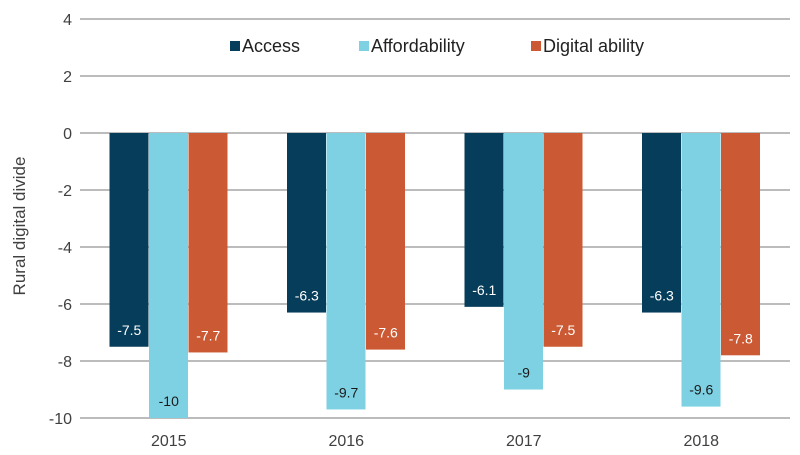  Describe the element at coordinates (346, 441) in the screenshot. I see `x-tick-label: 2016` at that location.